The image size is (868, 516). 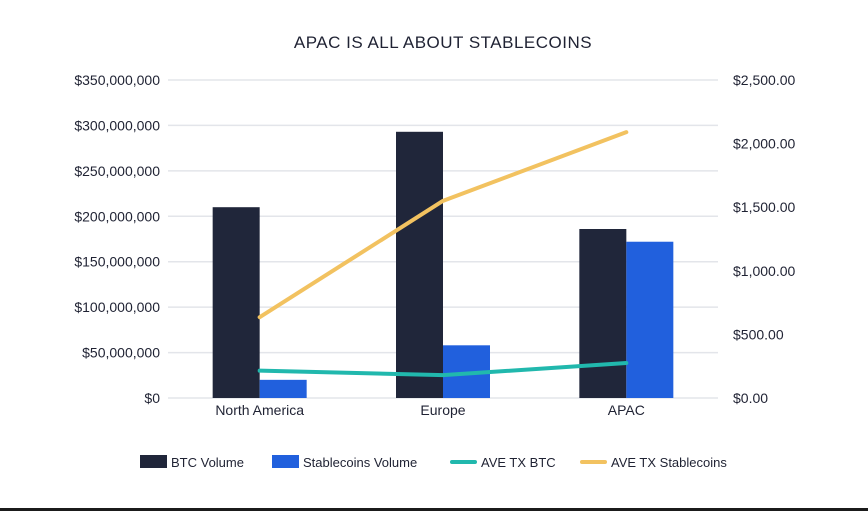 I want to click on line-ave-tx-btc, so click(x=443, y=369).